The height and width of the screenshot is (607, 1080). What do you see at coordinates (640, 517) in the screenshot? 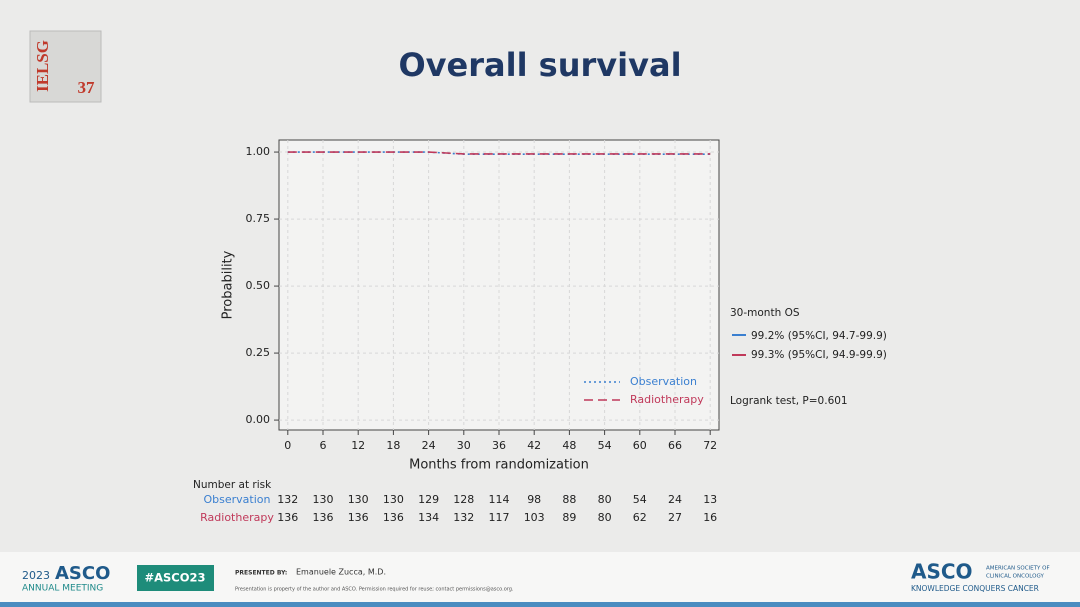
I see `risk-count: 62` at bounding box center [640, 517].